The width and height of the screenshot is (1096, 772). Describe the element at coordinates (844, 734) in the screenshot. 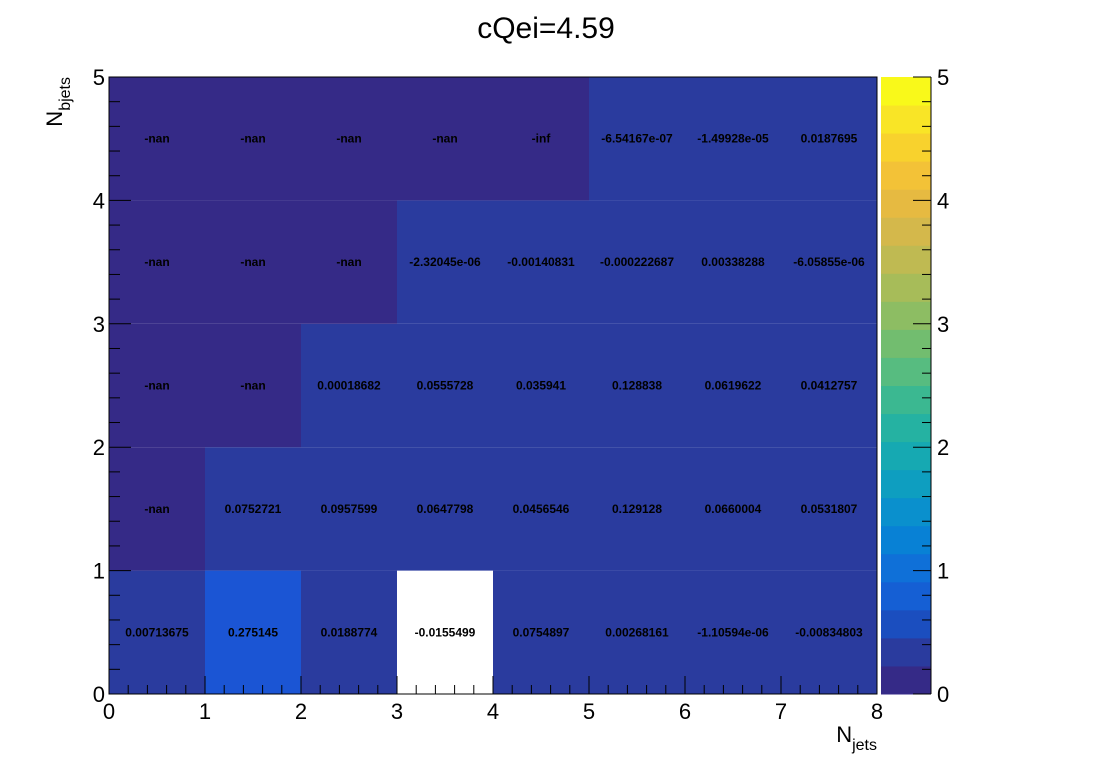

I see `x-axis-label-main: N` at that location.